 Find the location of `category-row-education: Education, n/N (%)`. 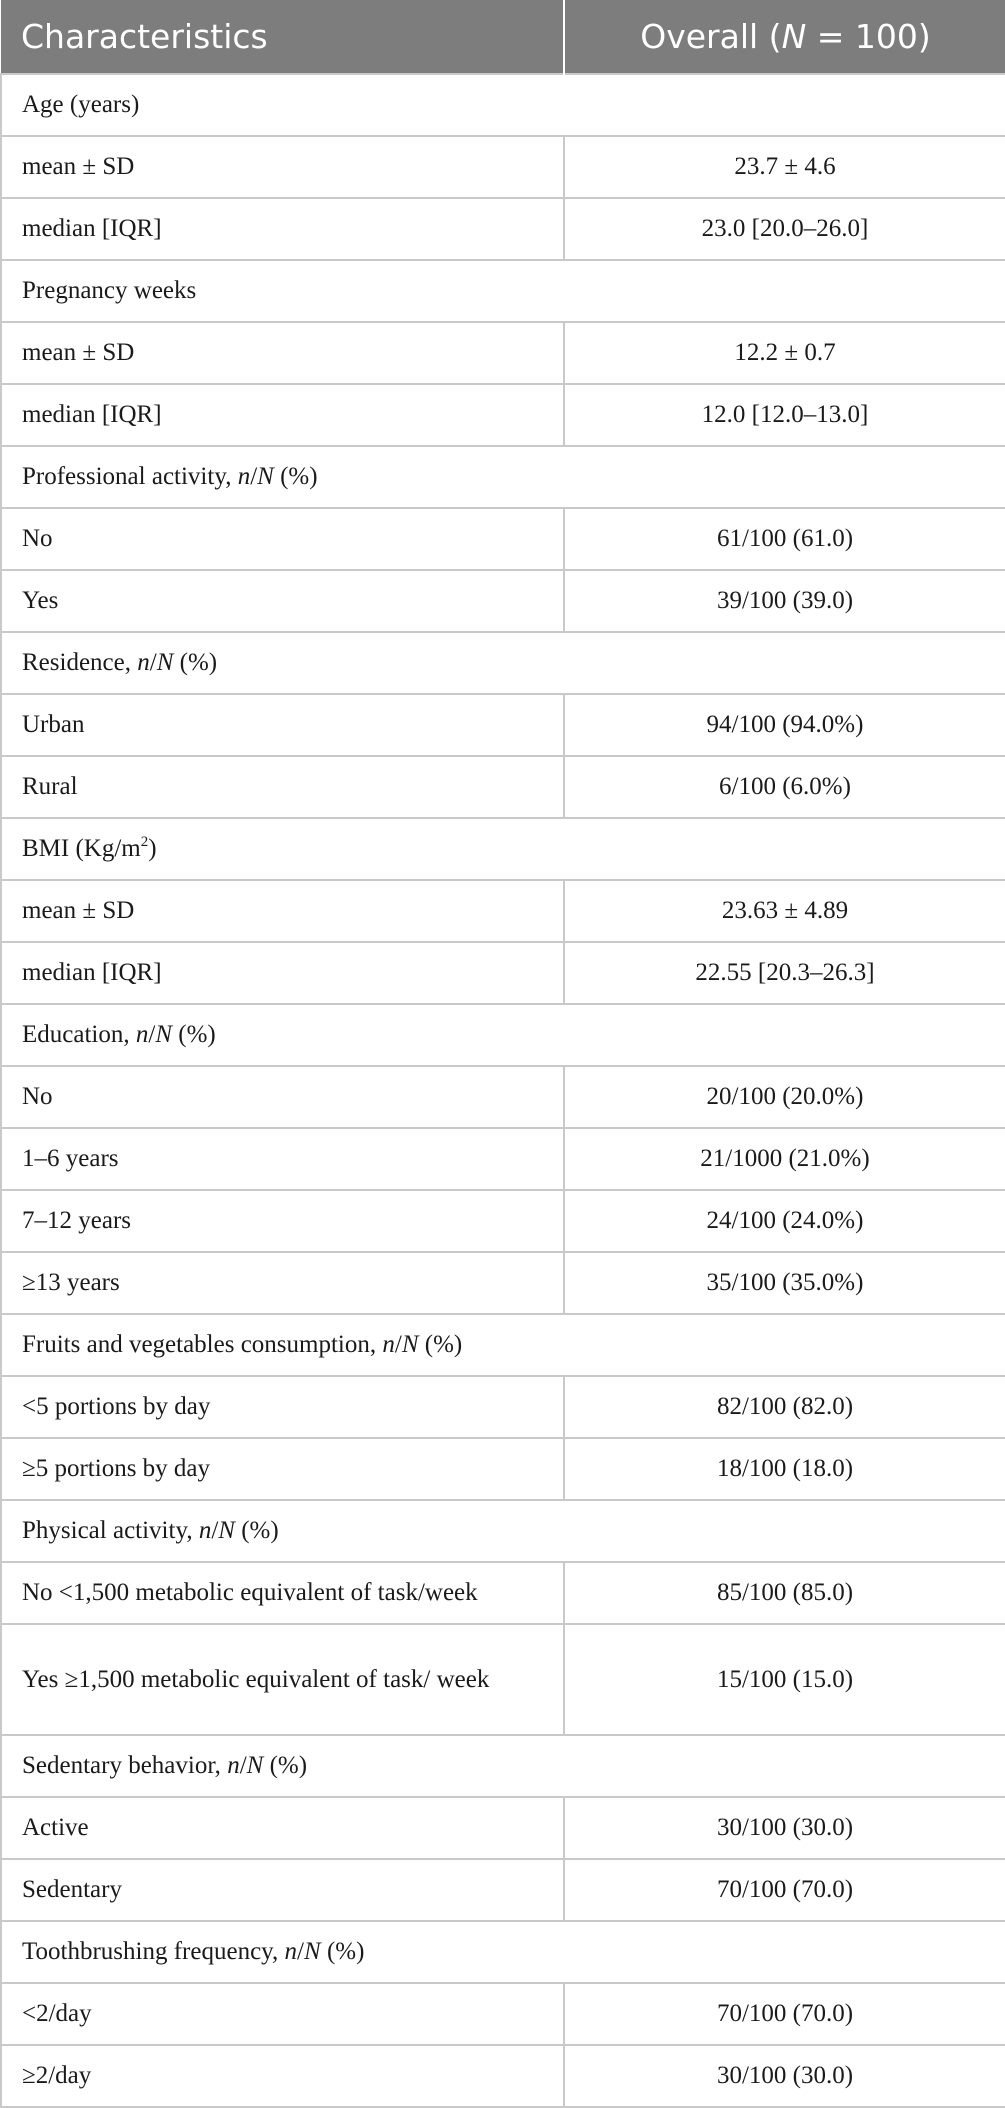

category-row-education: Education, n/N (%) is located at coordinates (502, 1035).